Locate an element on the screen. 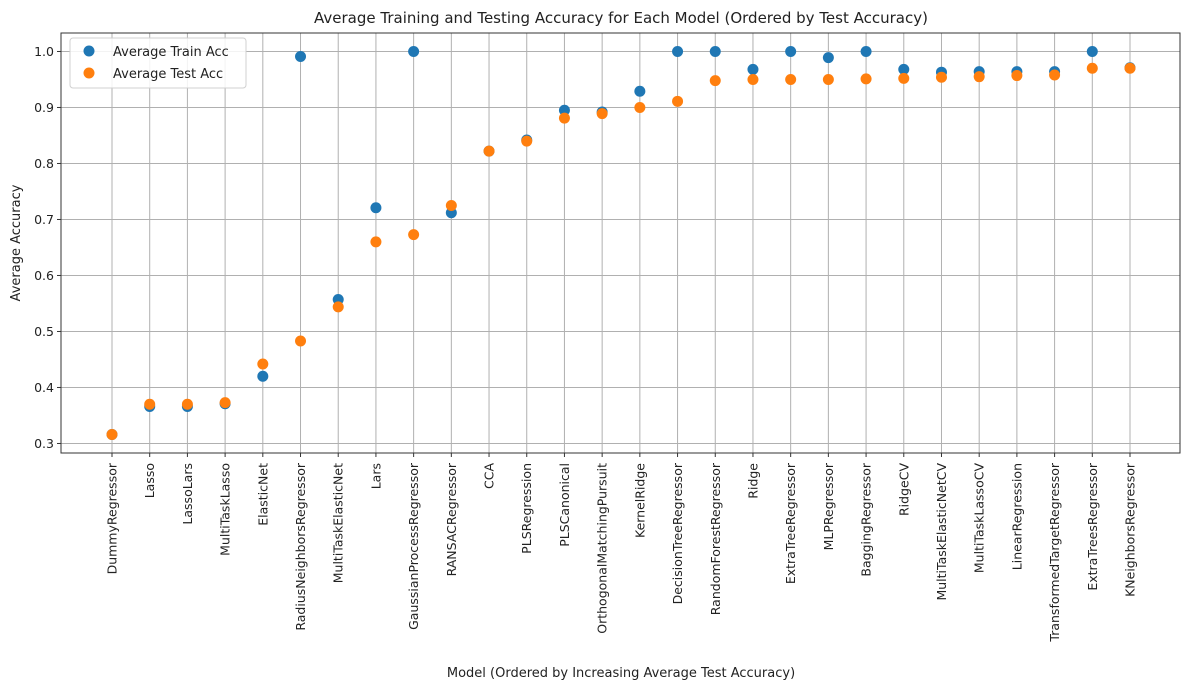  y-tick-label: 0.7 is located at coordinates (44, 219).